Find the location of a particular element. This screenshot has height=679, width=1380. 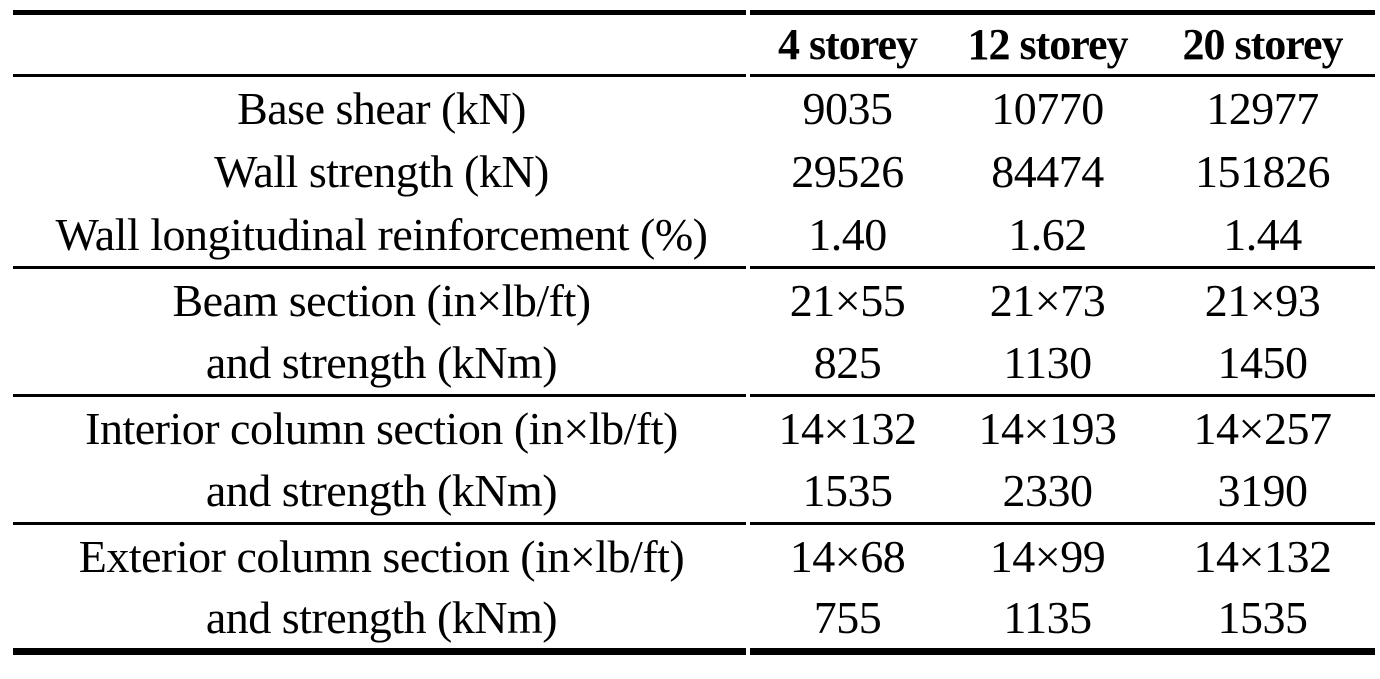

column-header-20-storey: 20 storey is located at coordinates (1262, 44).